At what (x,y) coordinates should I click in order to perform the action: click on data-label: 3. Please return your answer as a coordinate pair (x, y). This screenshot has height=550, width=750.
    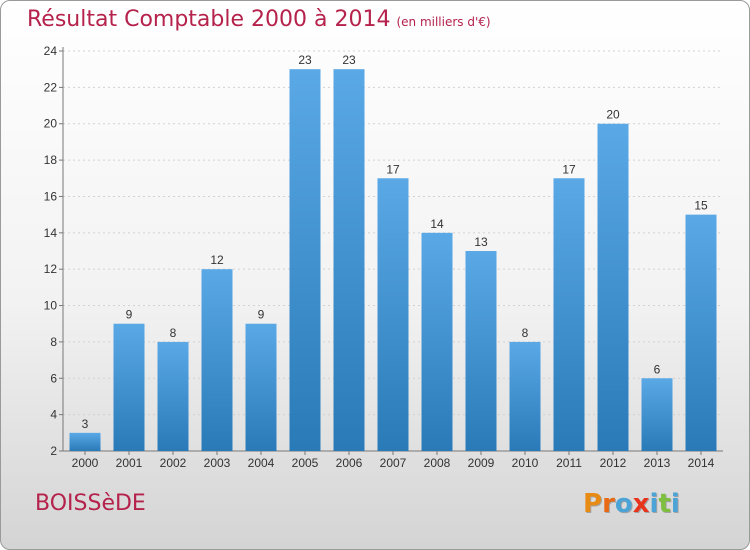
    Looking at the image, I should click on (85, 424).